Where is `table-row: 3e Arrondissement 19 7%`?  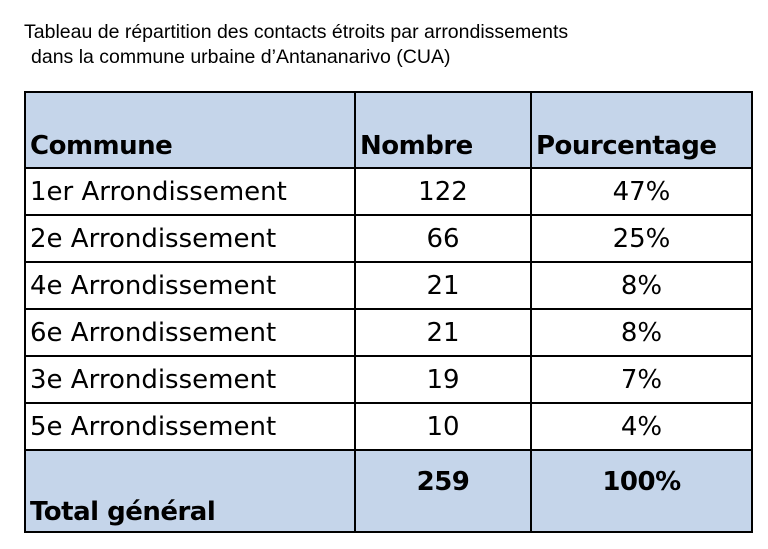 table-row: 3e Arrondissement 19 7% is located at coordinates (388, 379).